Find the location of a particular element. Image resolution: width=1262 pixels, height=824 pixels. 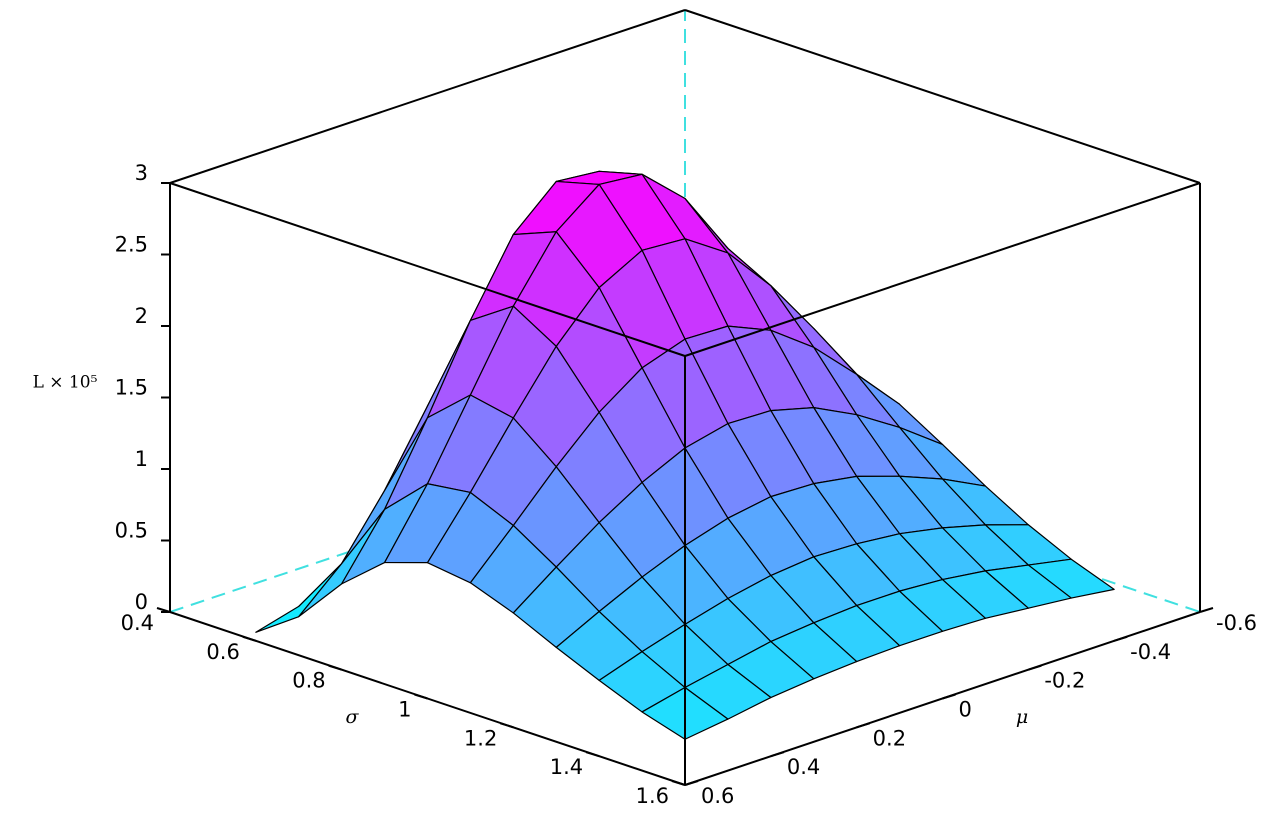

x-tick-label: 1 is located at coordinates (404, 710).